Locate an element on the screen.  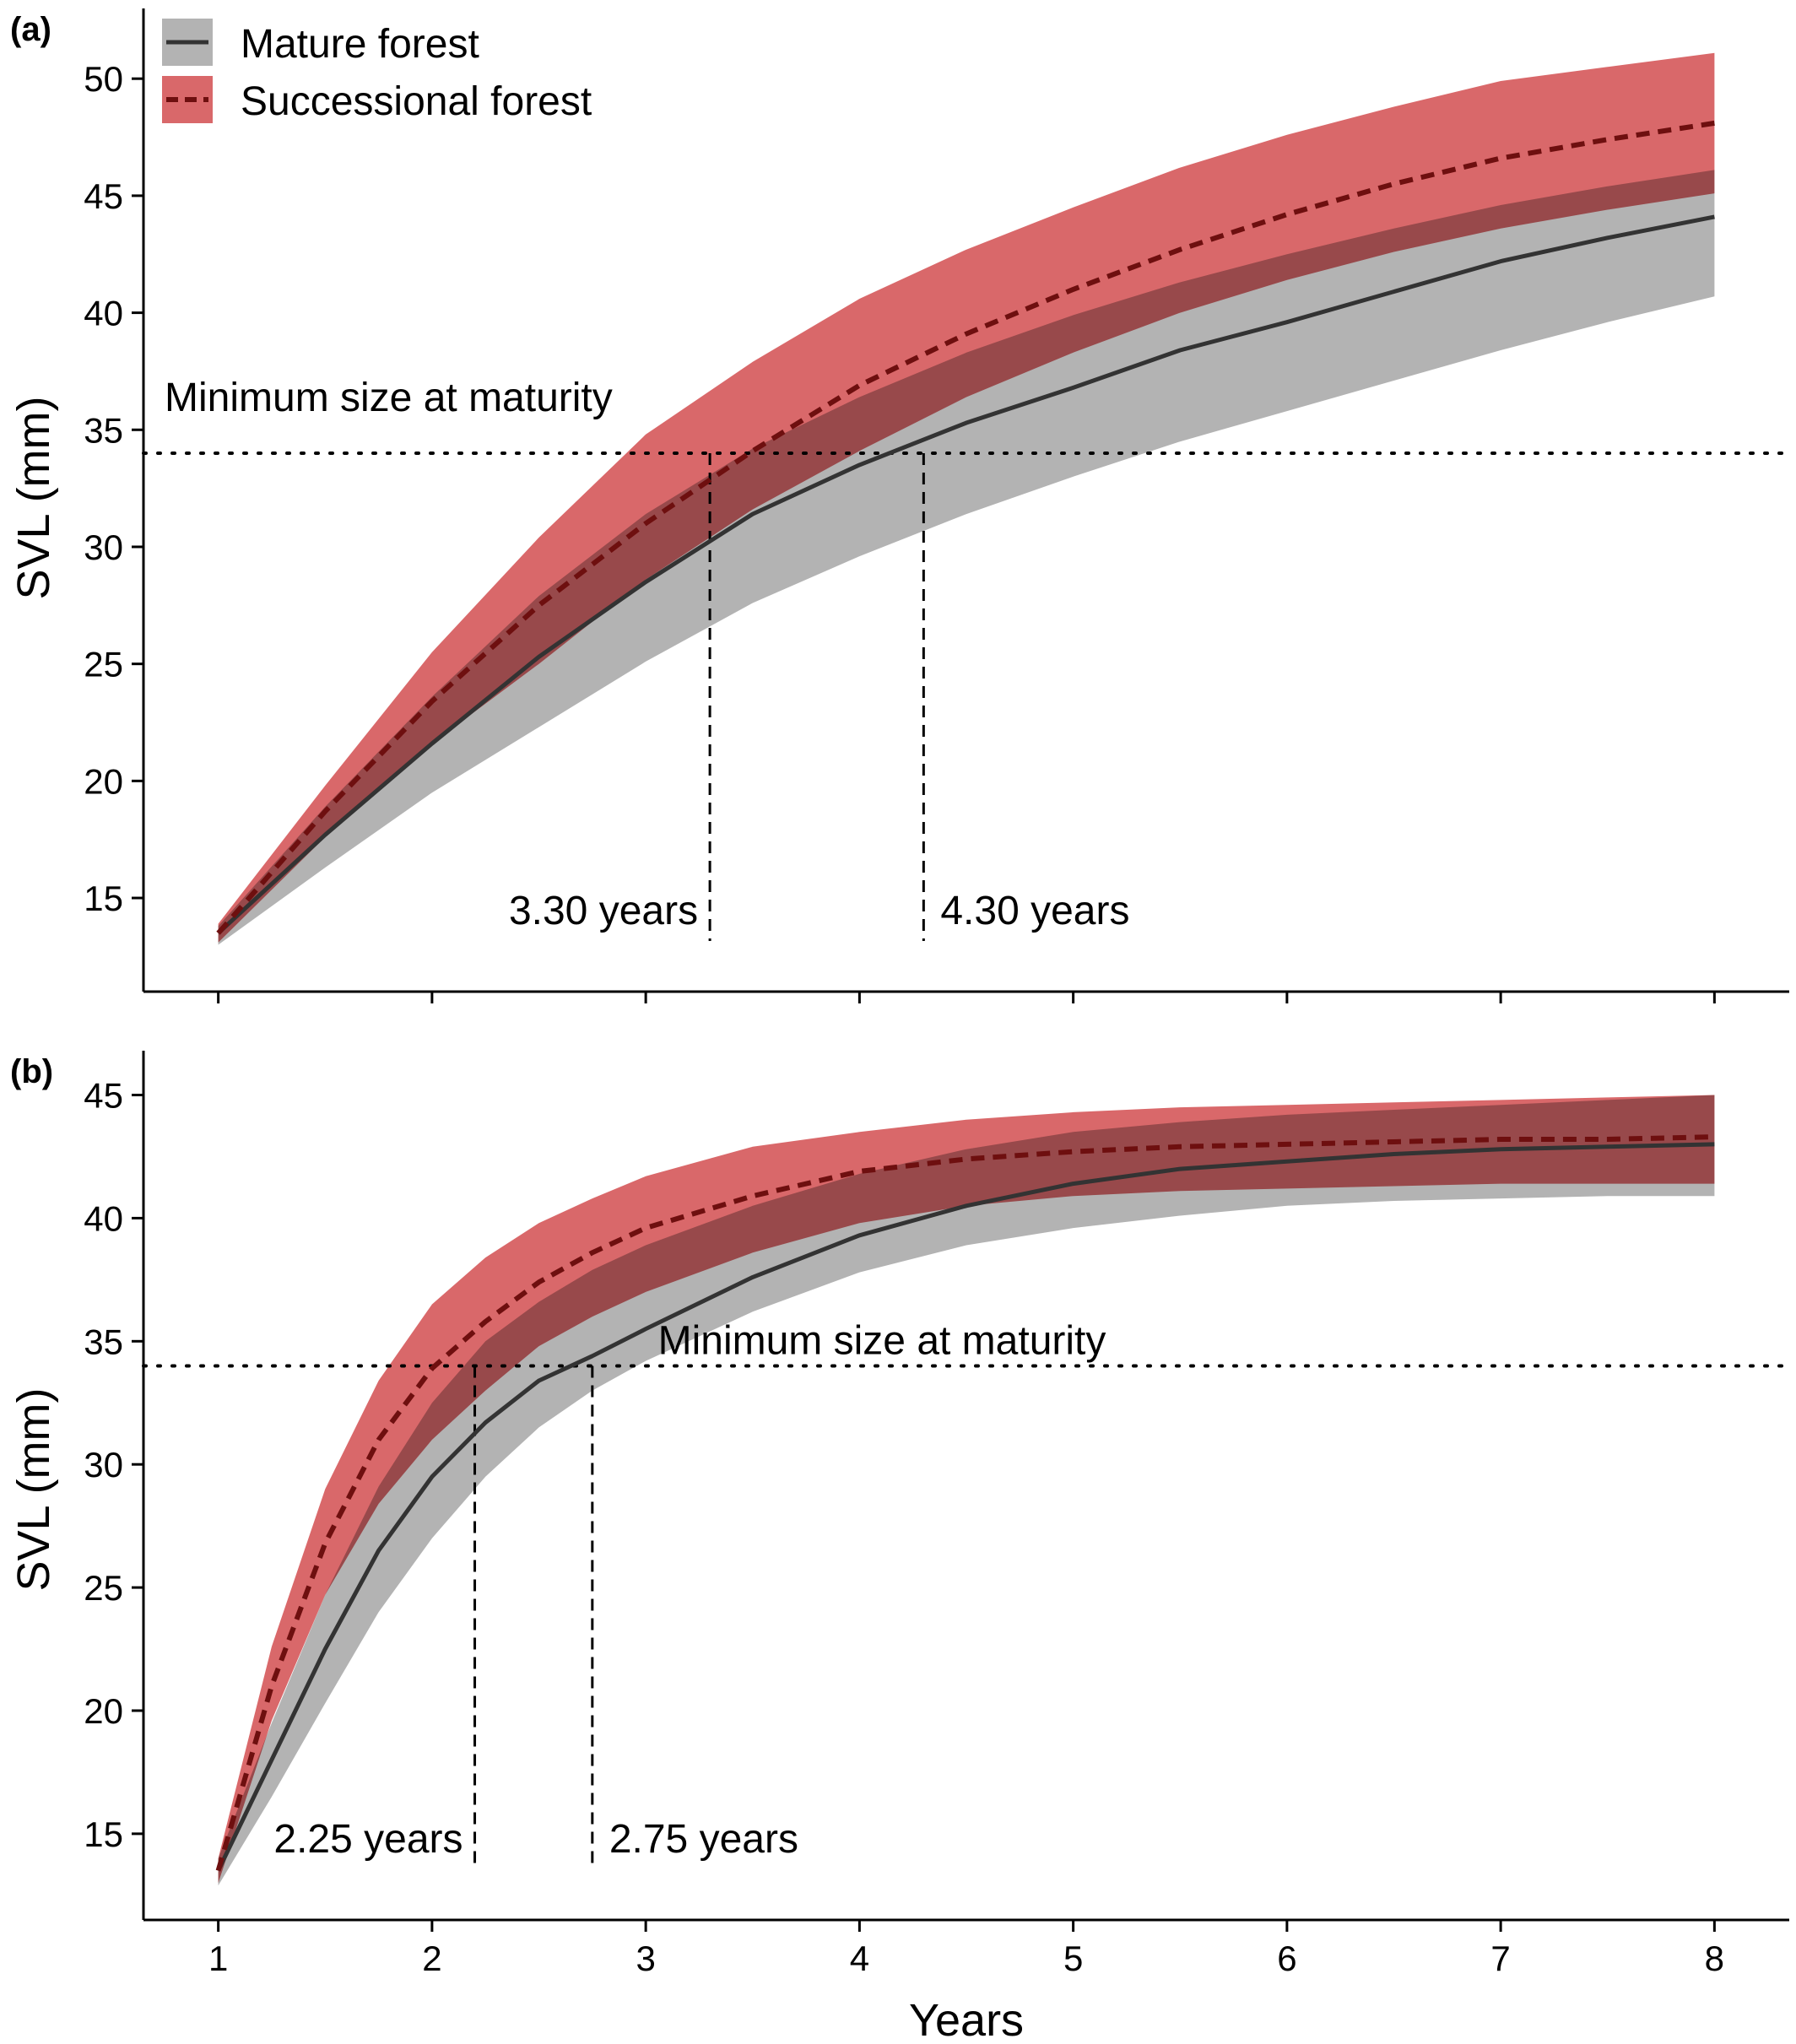
panel-a-y-tick-label-35: 35 is located at coordinates (103, 430).